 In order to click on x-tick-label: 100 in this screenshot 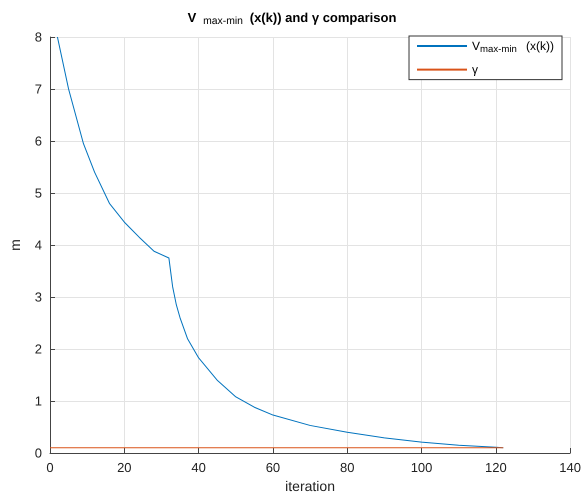, I will do `click(421, 467)`.